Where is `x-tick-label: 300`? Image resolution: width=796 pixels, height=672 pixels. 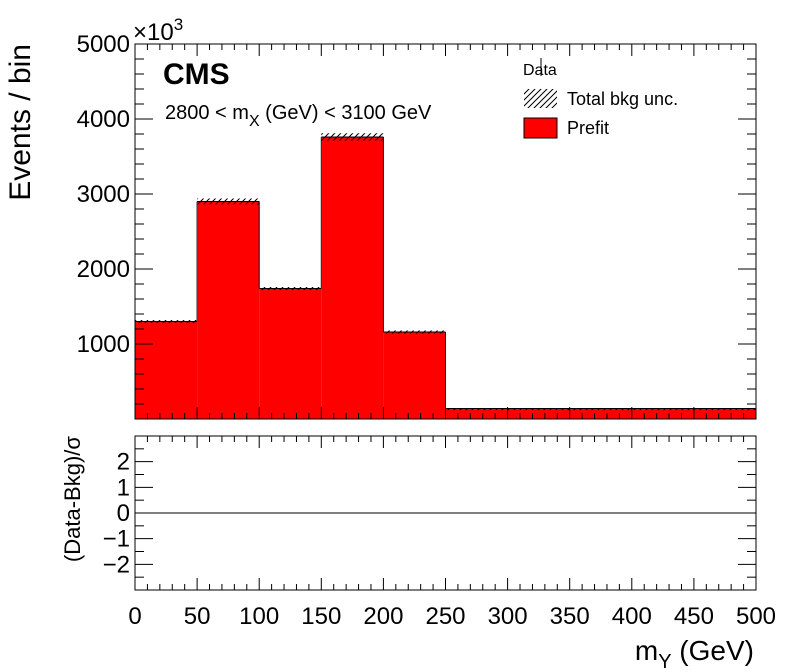
x-tick-label: 300 is located at coordinates (508, 616).